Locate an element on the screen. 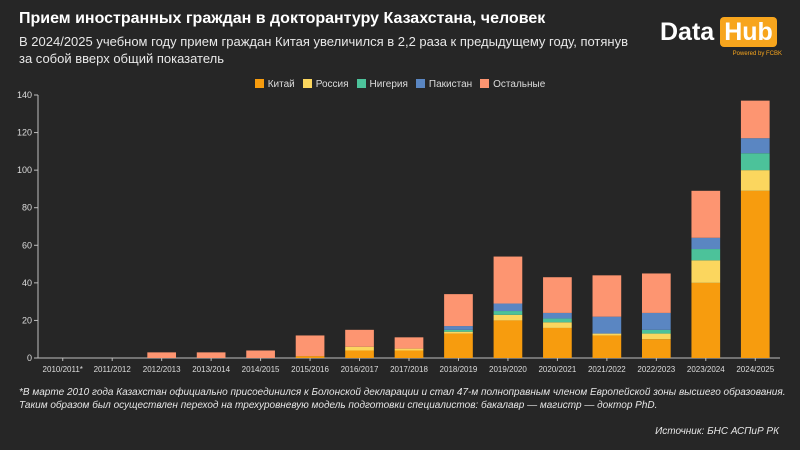 The width and height of the screenshot is (800, 450). logo-tagline: Powered by FCBK is located at coordinates (757, 54).